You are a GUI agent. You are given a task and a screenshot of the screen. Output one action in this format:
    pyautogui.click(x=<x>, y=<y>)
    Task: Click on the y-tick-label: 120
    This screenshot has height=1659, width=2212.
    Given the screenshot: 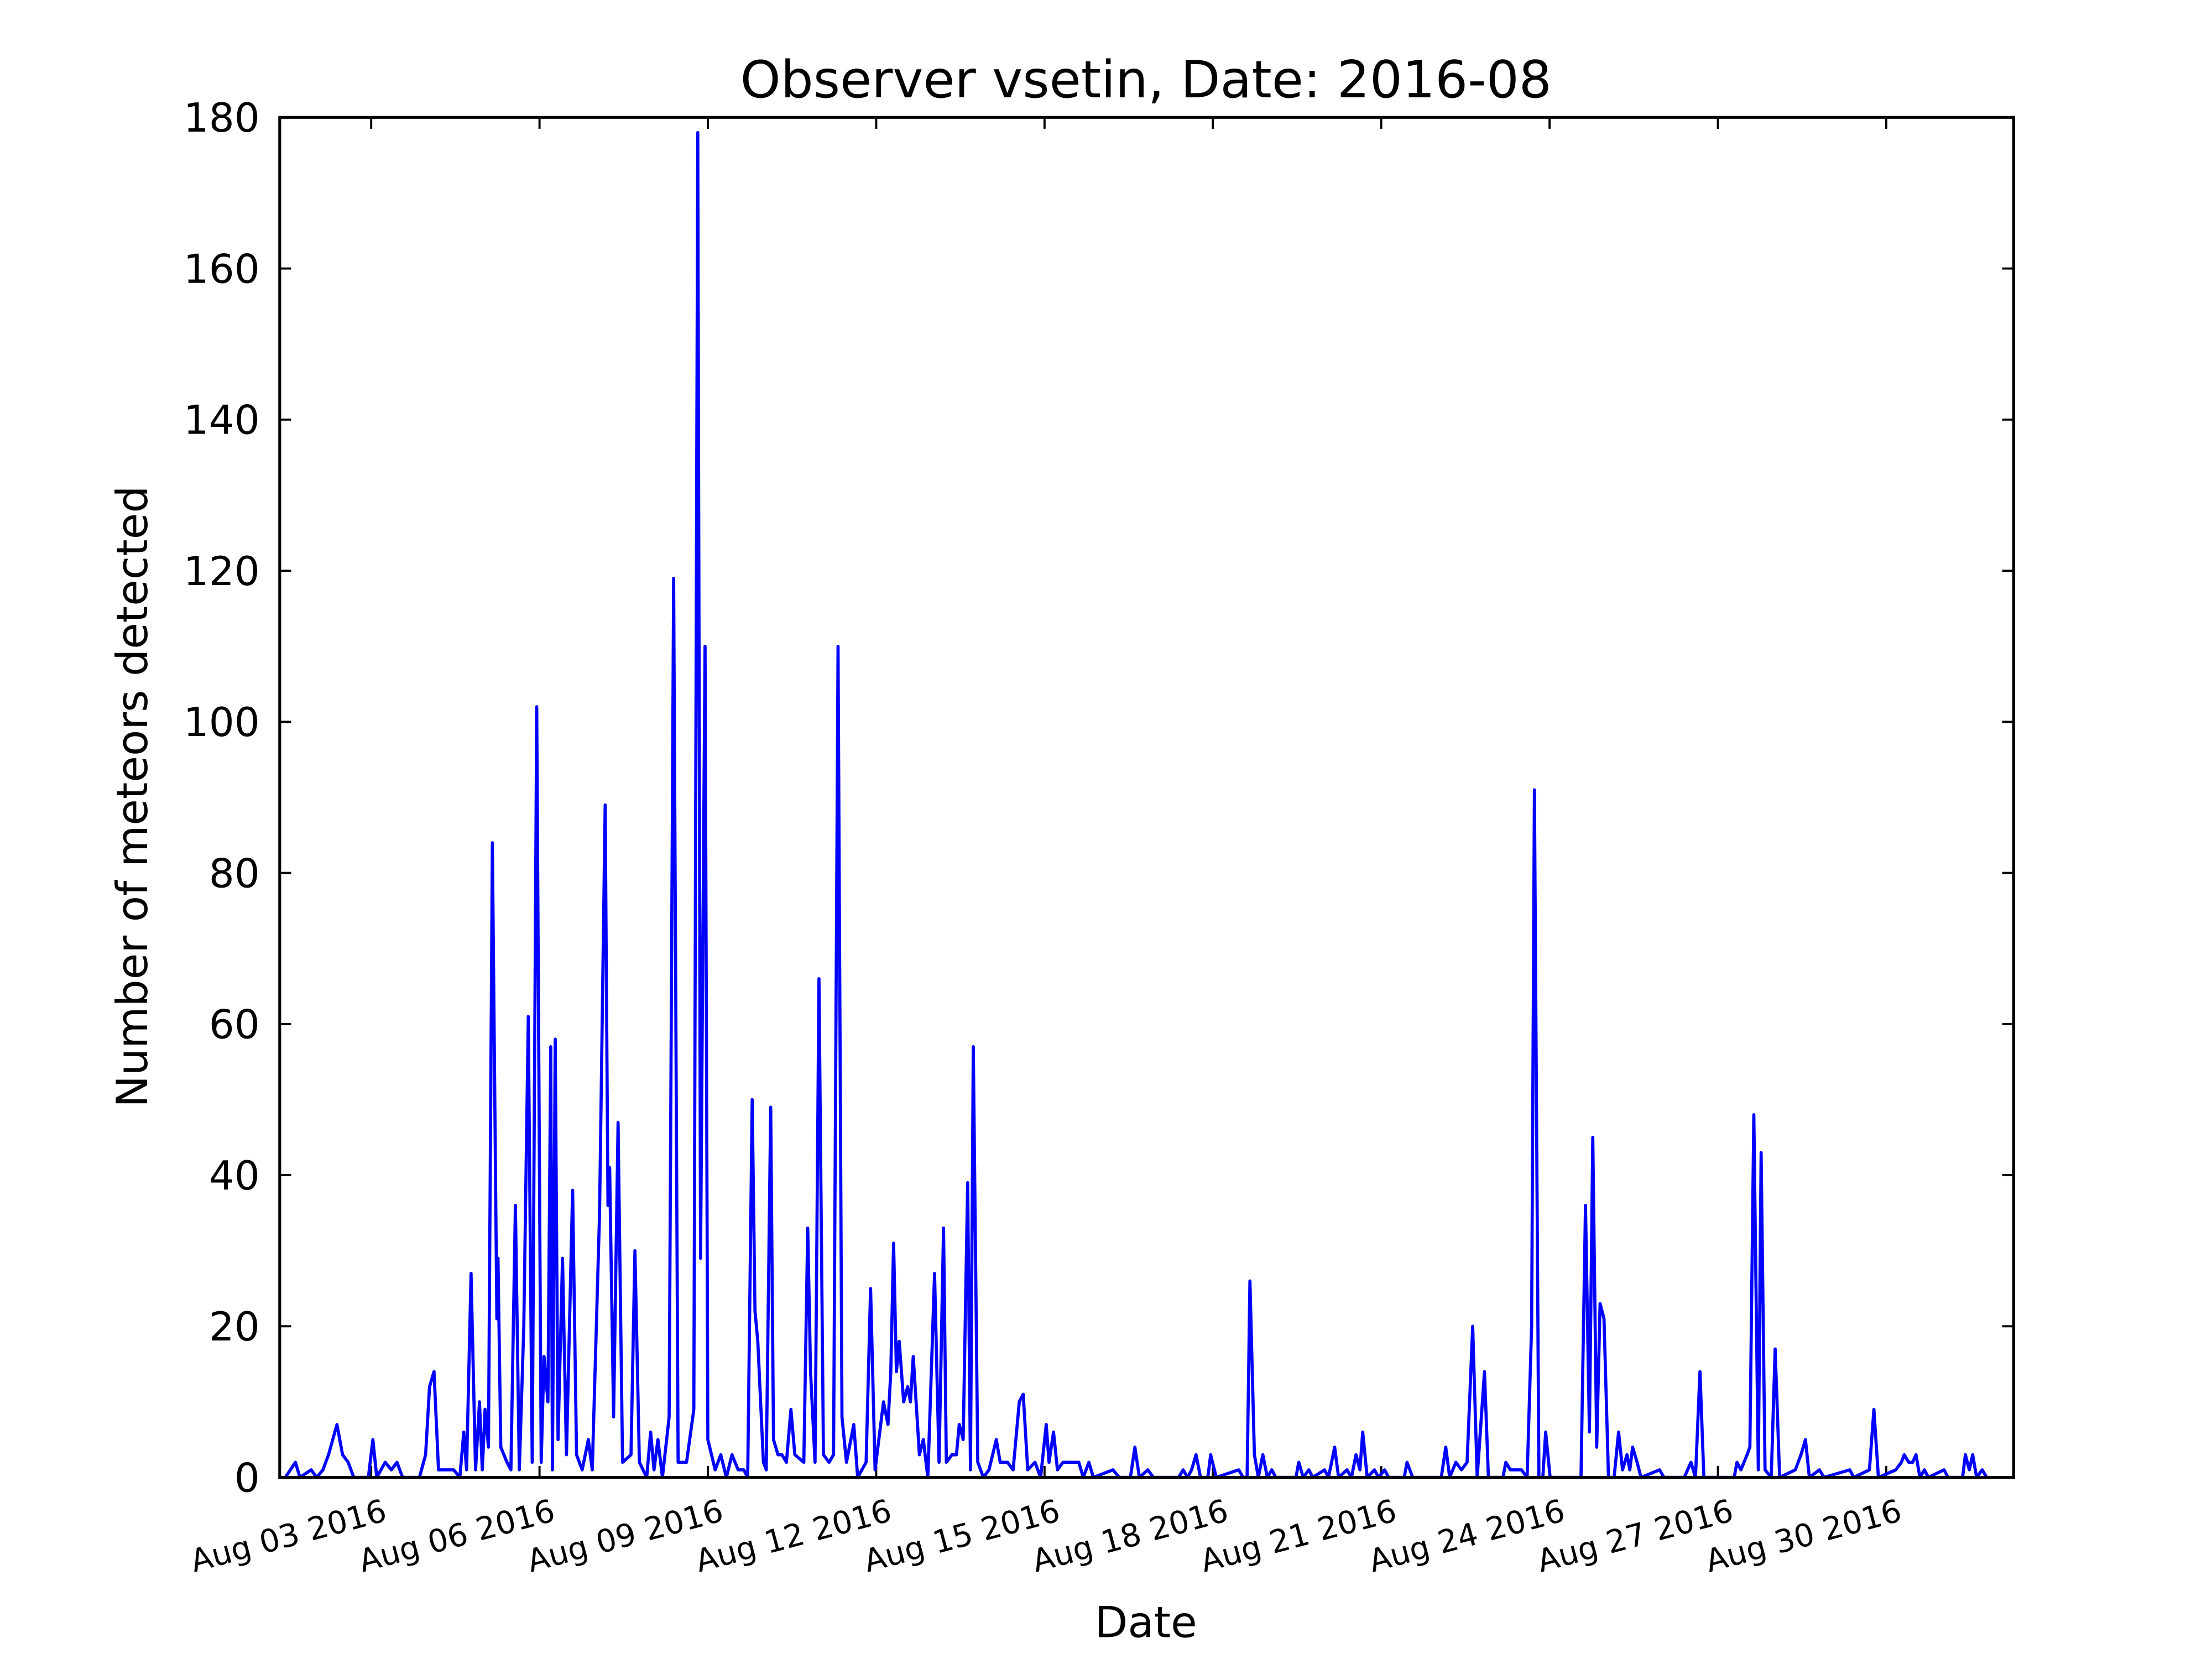 What is the action you would take?
    pyautogui.click(x=222, y=572)
    